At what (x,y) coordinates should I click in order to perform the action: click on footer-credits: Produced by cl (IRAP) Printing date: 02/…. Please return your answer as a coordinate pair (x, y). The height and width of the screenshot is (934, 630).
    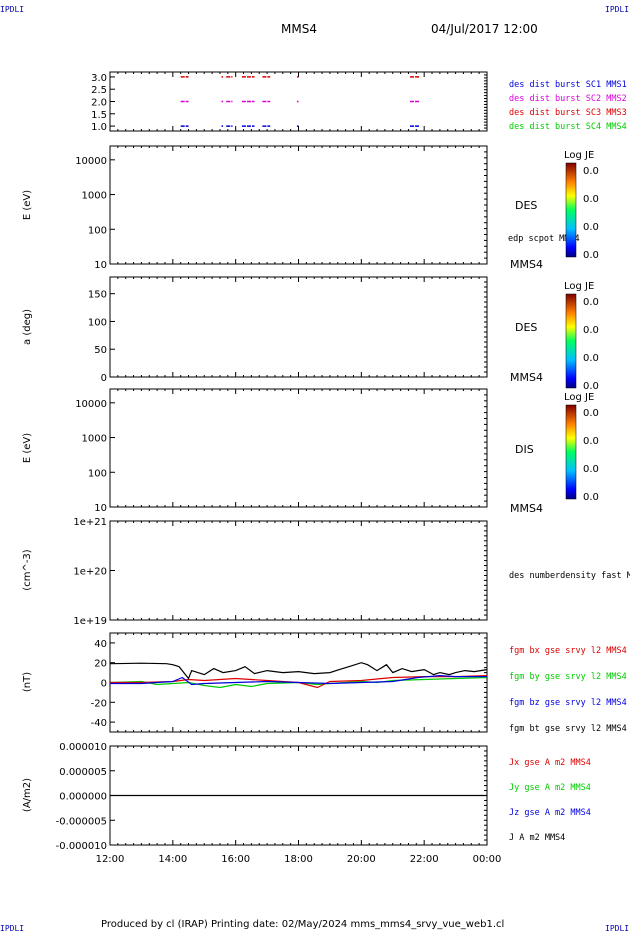
    Looking at the image, I should click on (303, 924).